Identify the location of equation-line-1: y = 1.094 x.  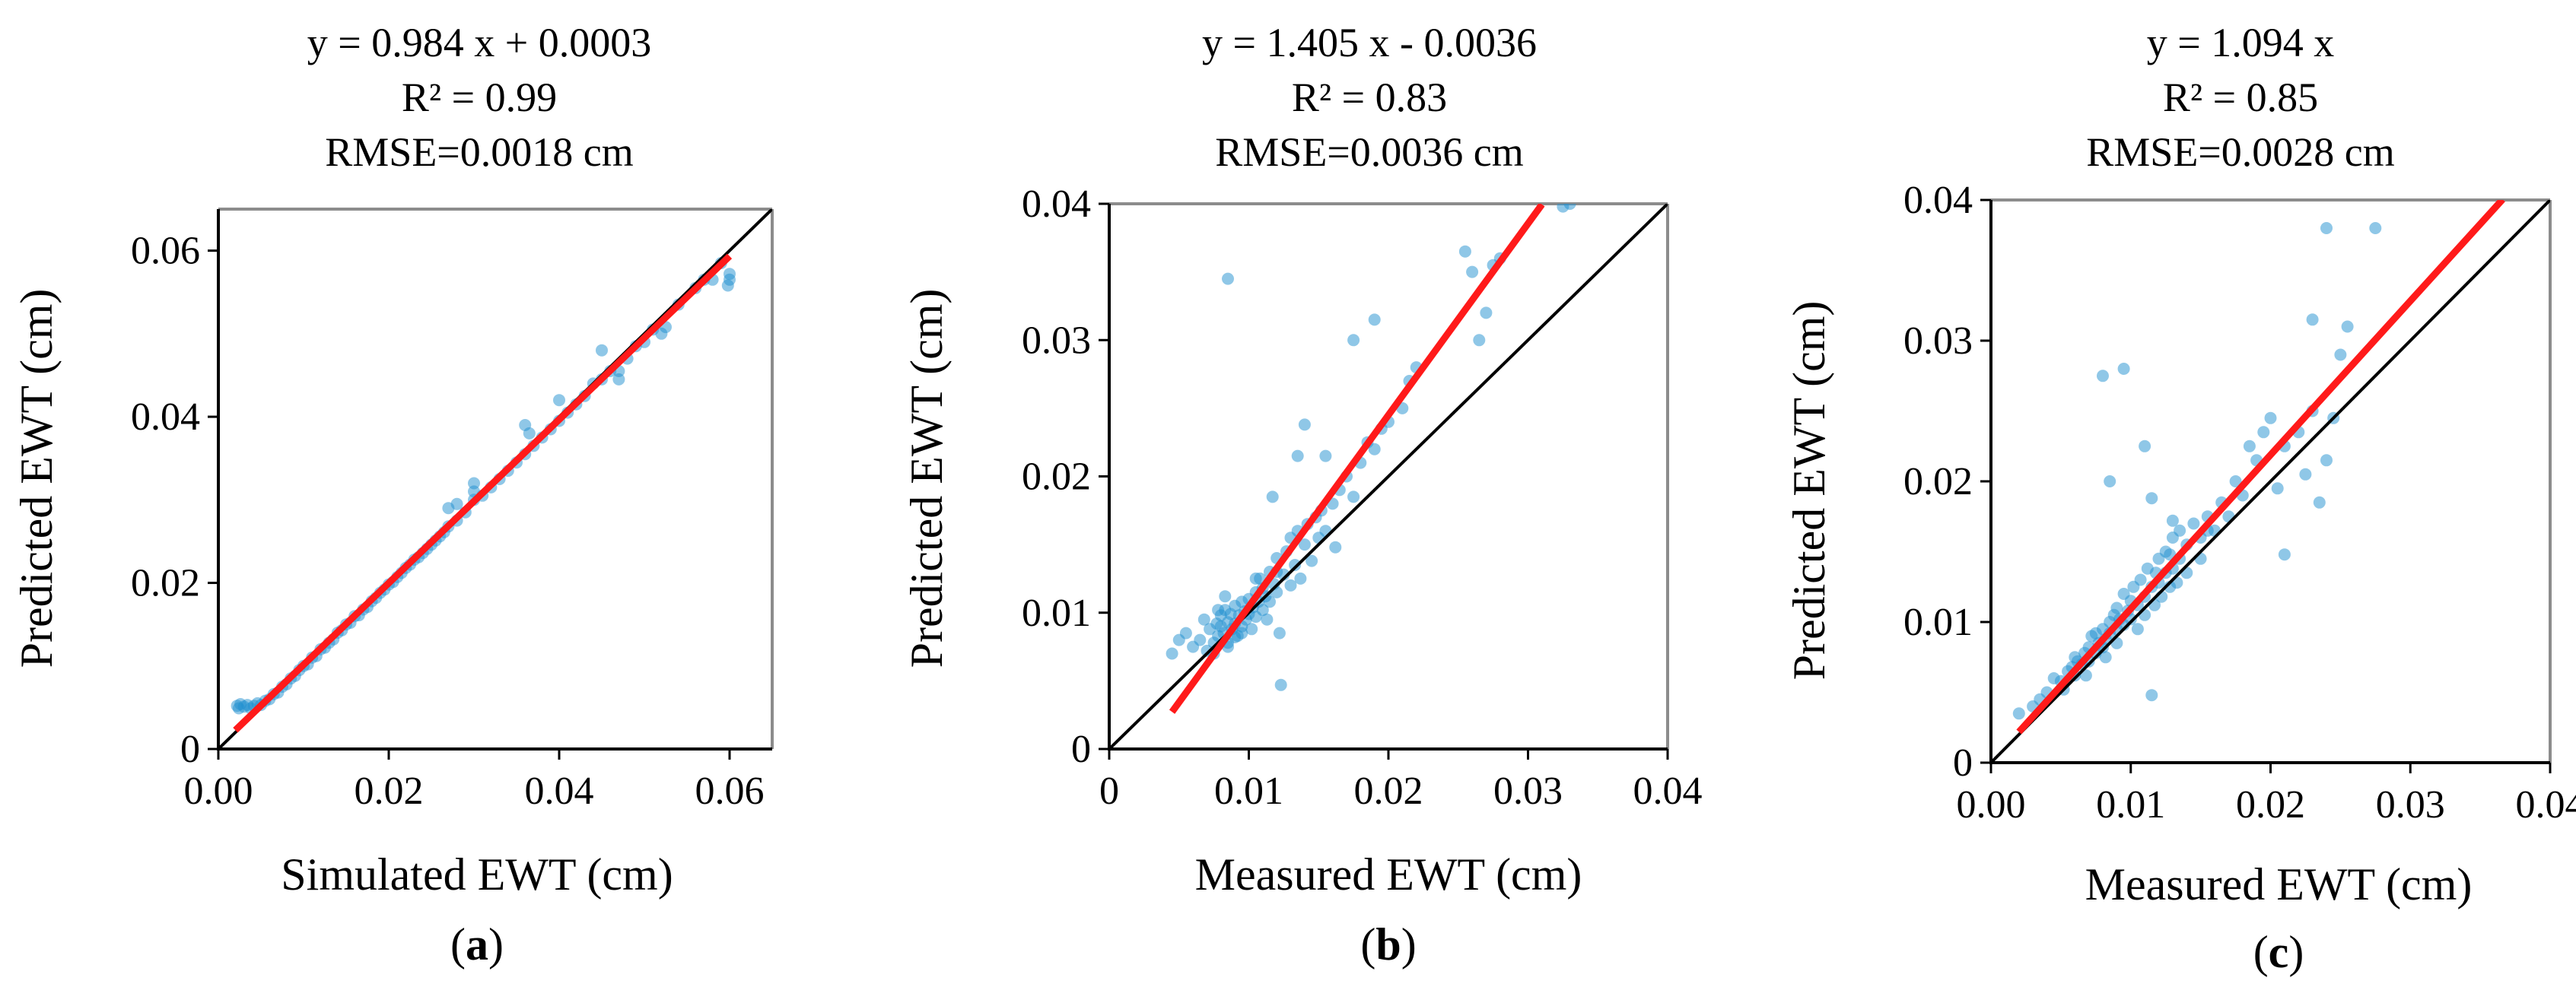
(2241, 43).